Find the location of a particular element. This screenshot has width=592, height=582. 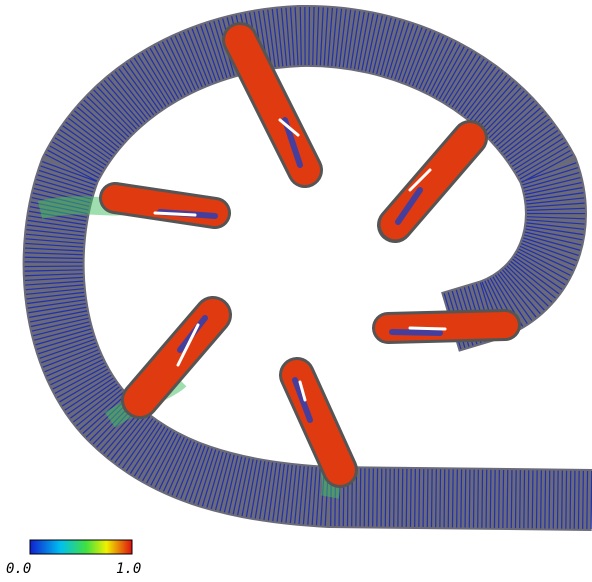

colorbar-max-label: 1.0 is located at coordinates (128, 569).